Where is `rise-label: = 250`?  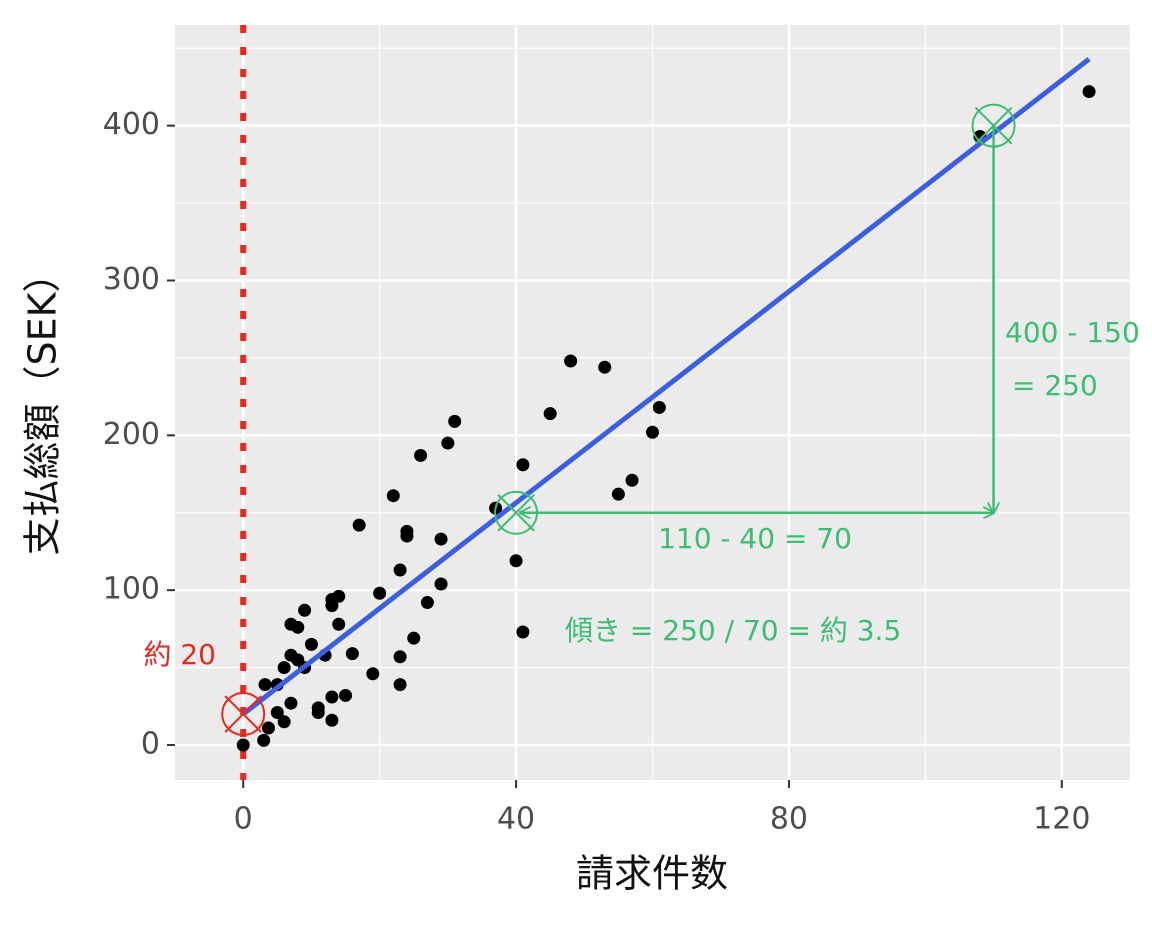
rise-label: = 250 is located at coordinates (1055, 385).